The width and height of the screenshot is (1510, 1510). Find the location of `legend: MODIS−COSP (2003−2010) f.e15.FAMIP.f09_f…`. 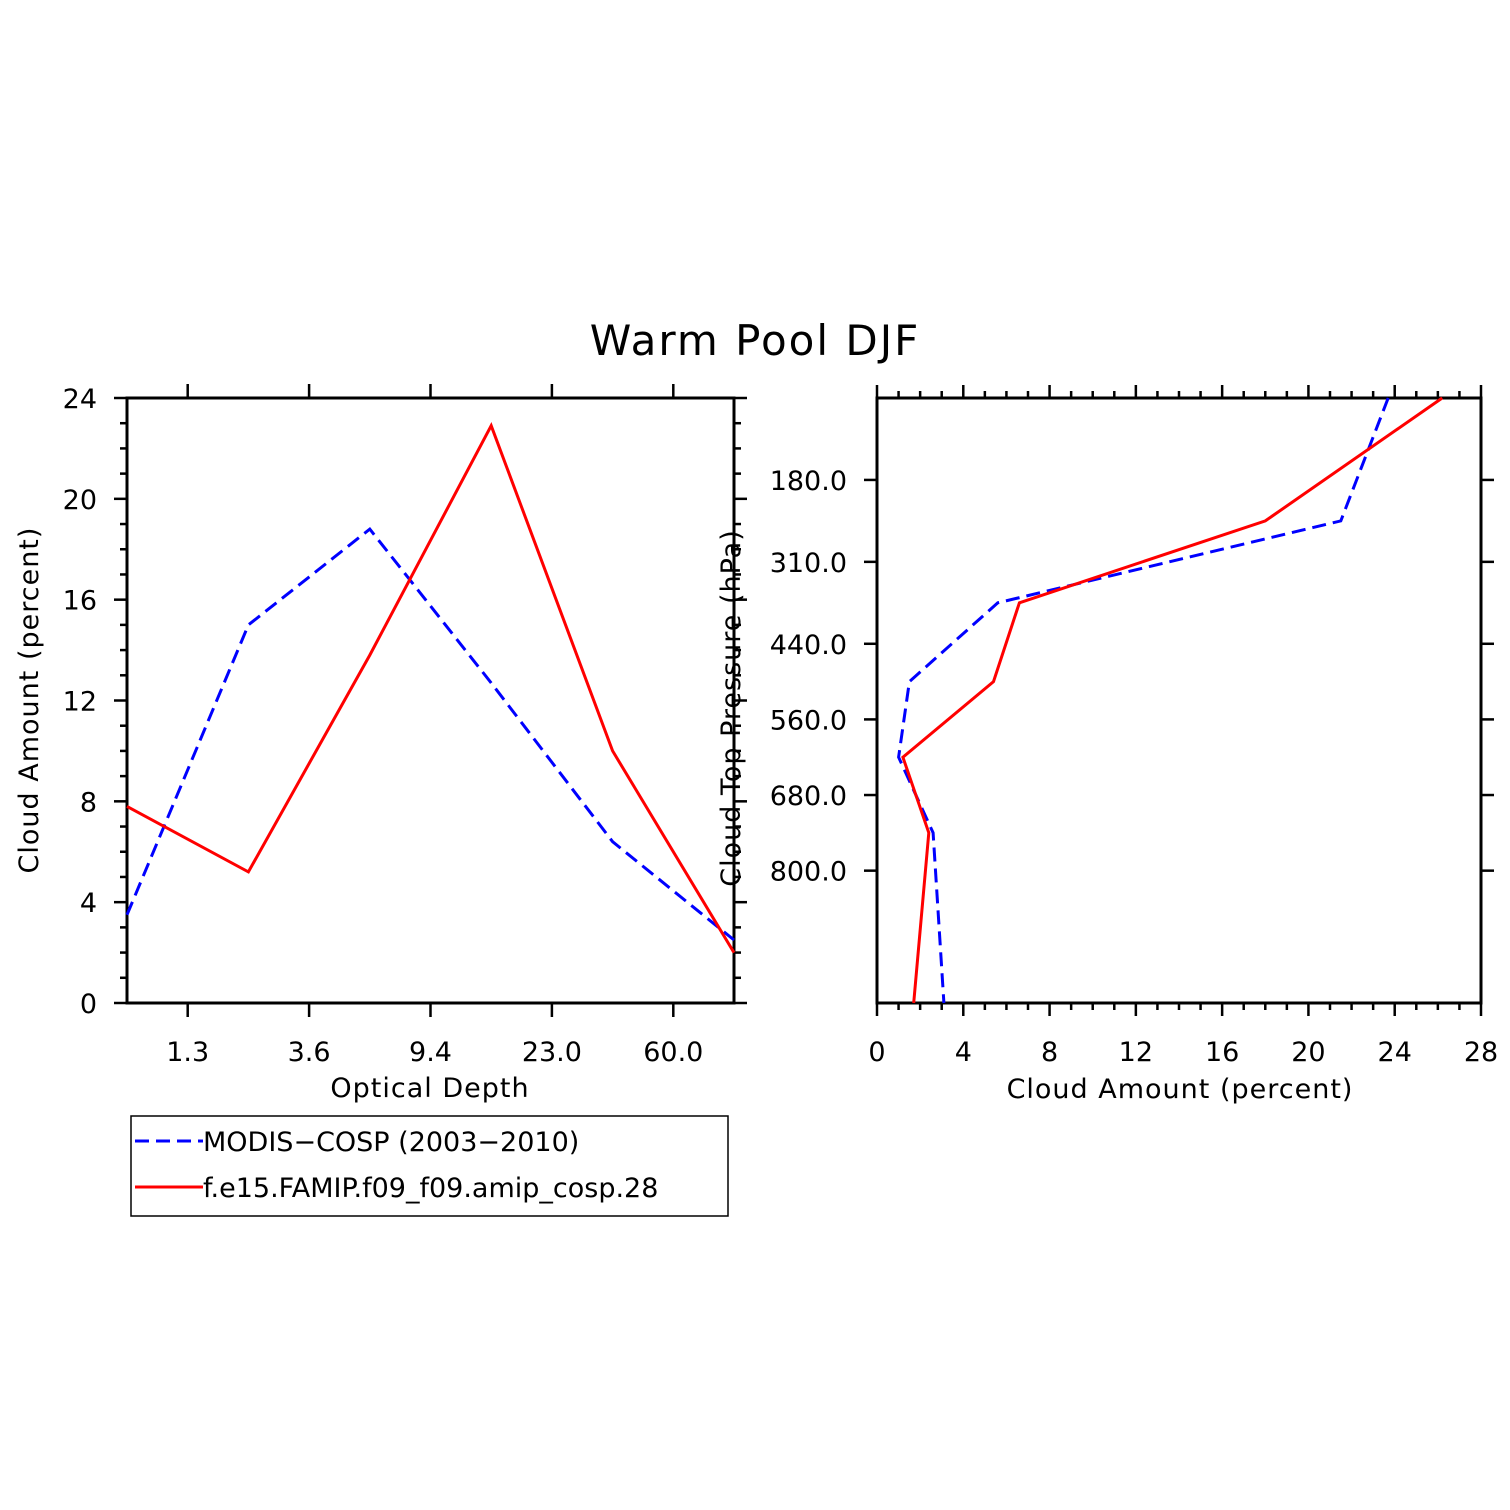

legend: MODIS−COSP (2003−2010) f.e15.FAMIP.f09_f… is located at coordinates (429, 1166).